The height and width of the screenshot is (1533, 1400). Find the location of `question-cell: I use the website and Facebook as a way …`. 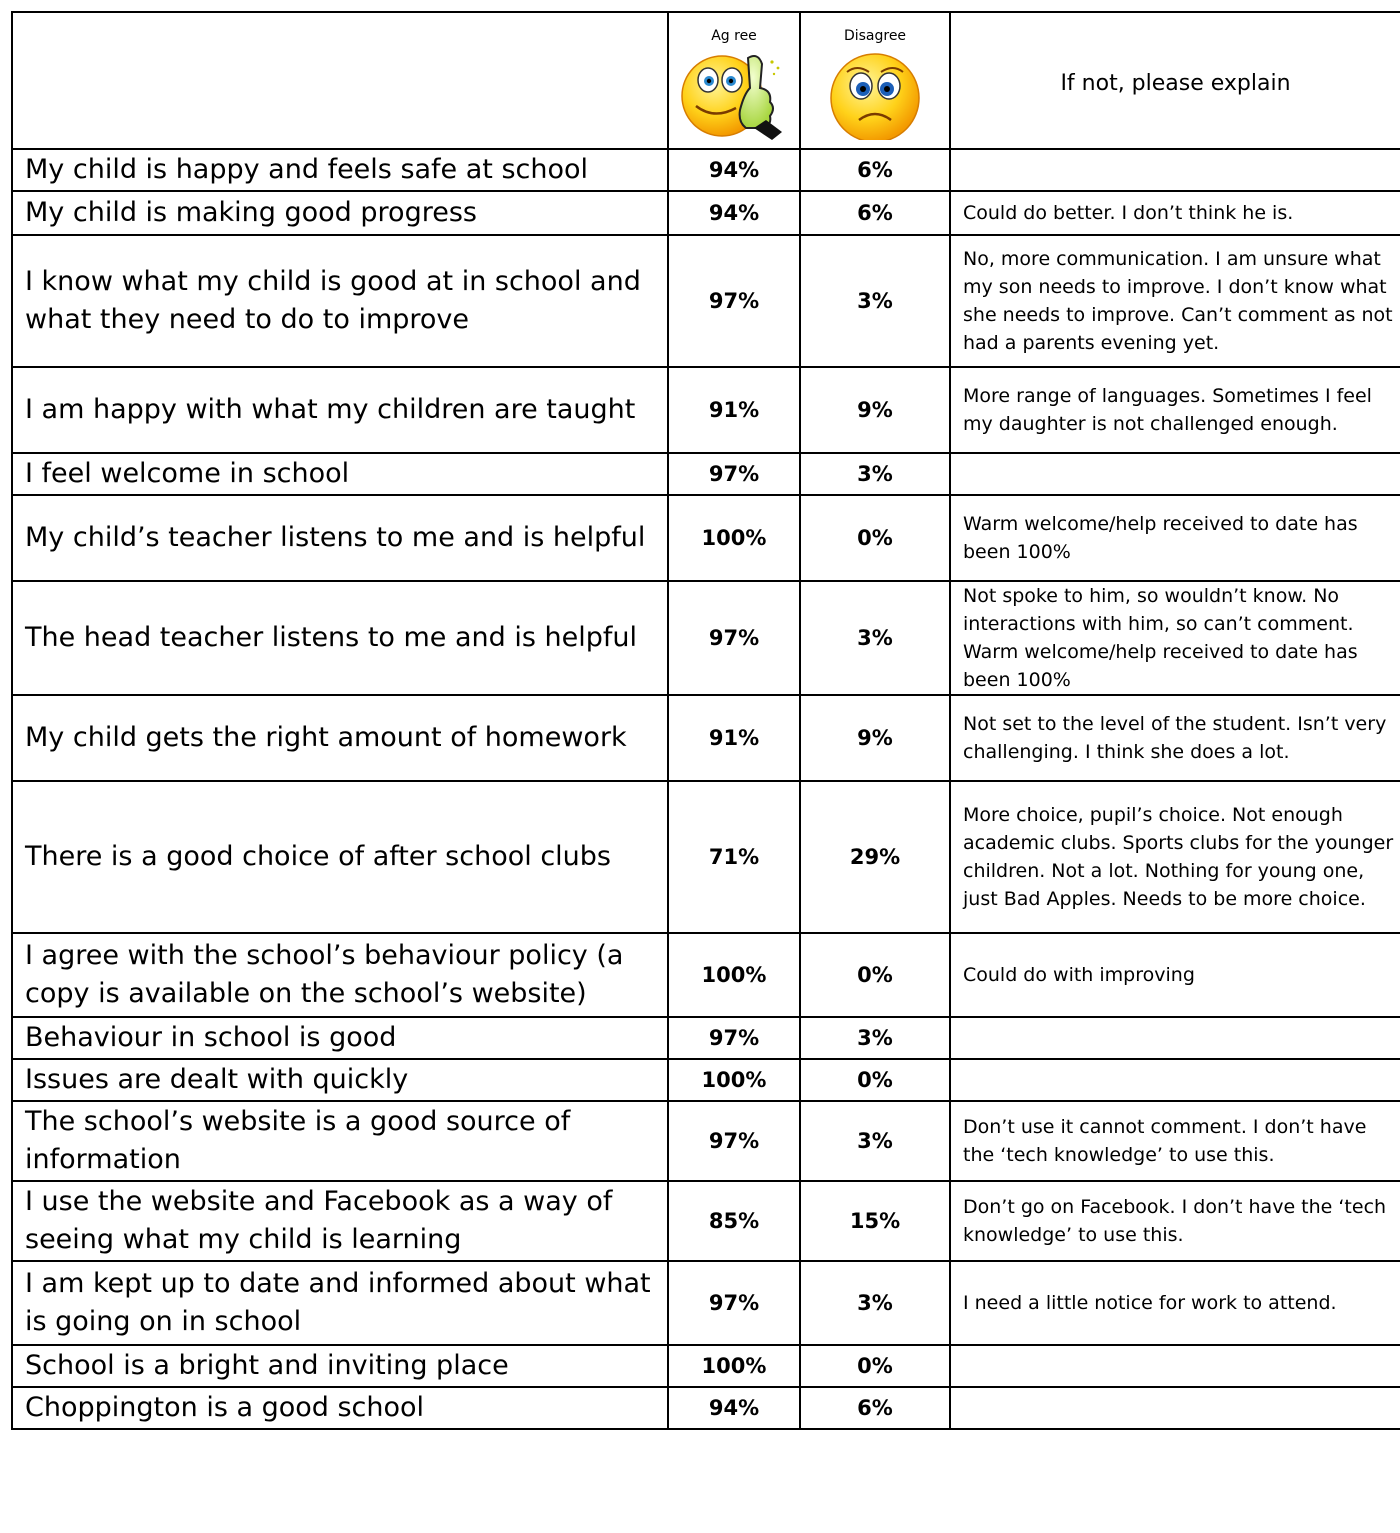

question-cell: I use the website and Facebook as a way … is located at coordinates (340, 1221).